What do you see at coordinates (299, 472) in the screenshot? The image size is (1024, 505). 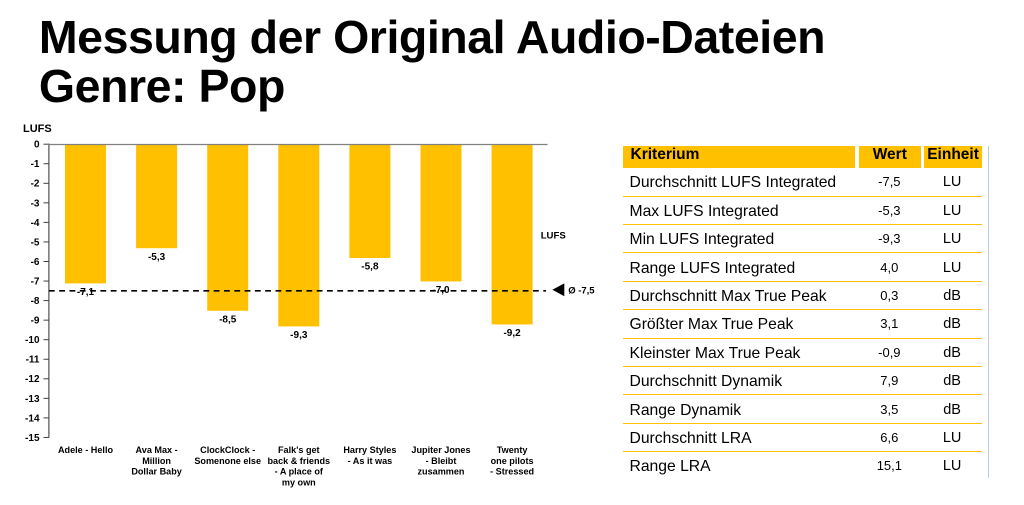 I see `svg-text: - A place of` at bounding box center [299, 472].